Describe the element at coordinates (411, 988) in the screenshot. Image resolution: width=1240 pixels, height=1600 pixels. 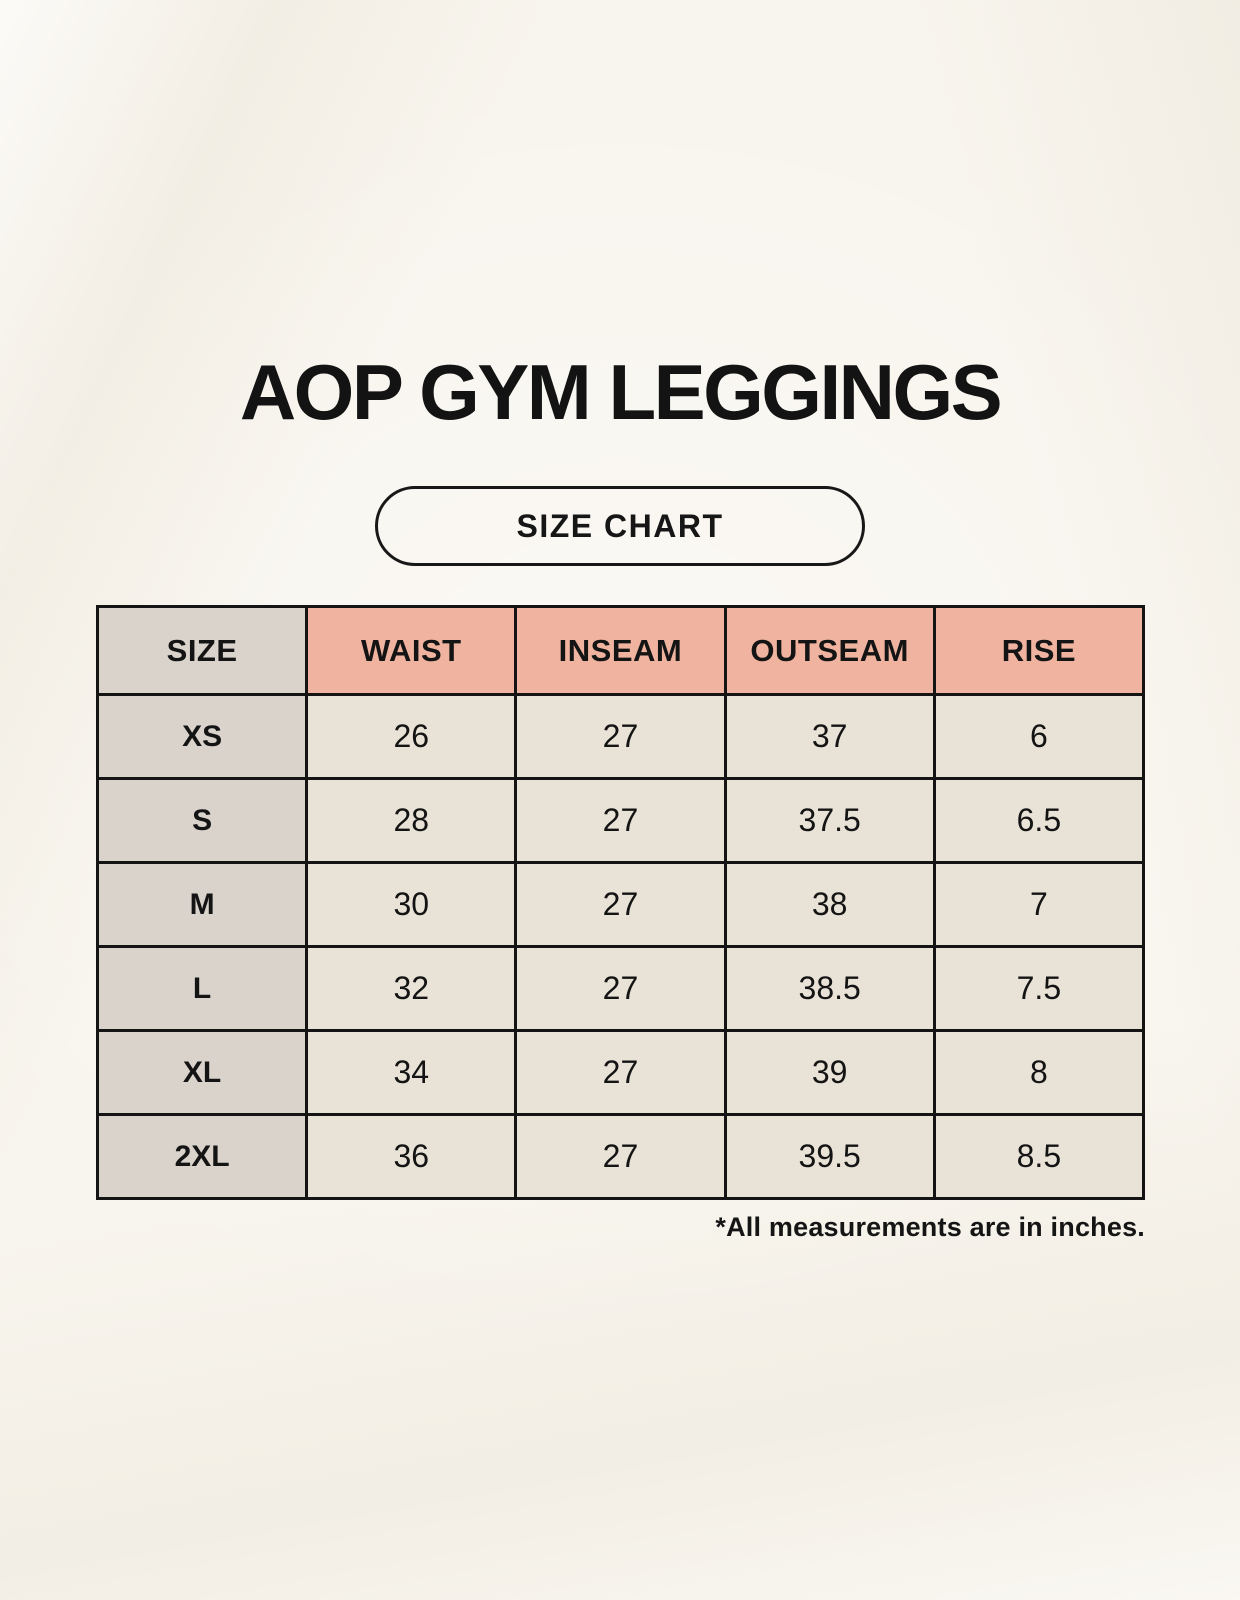
I see `measurement-value: 32` at that location.